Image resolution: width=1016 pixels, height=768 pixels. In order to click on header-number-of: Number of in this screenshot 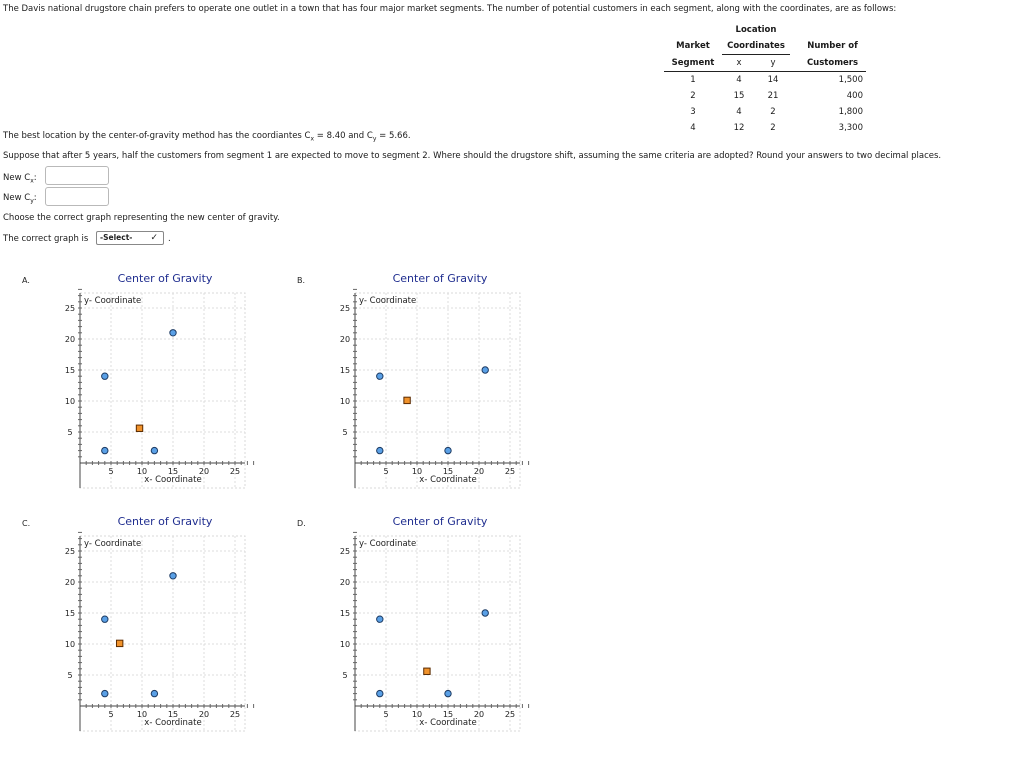, I will do `click(832, 46)`.